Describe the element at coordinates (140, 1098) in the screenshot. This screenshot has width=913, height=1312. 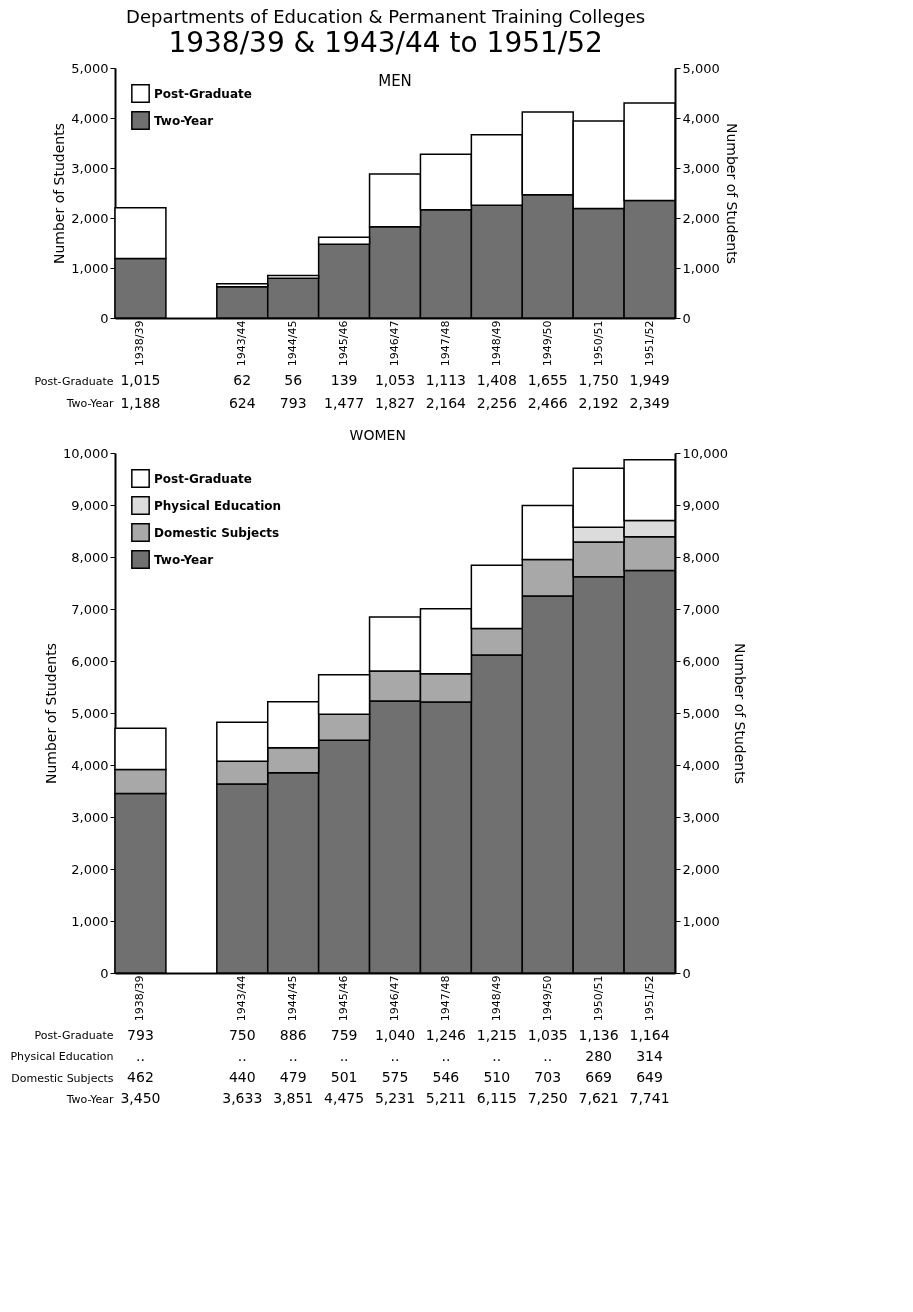
I see `data-label: 3,450` at that location.